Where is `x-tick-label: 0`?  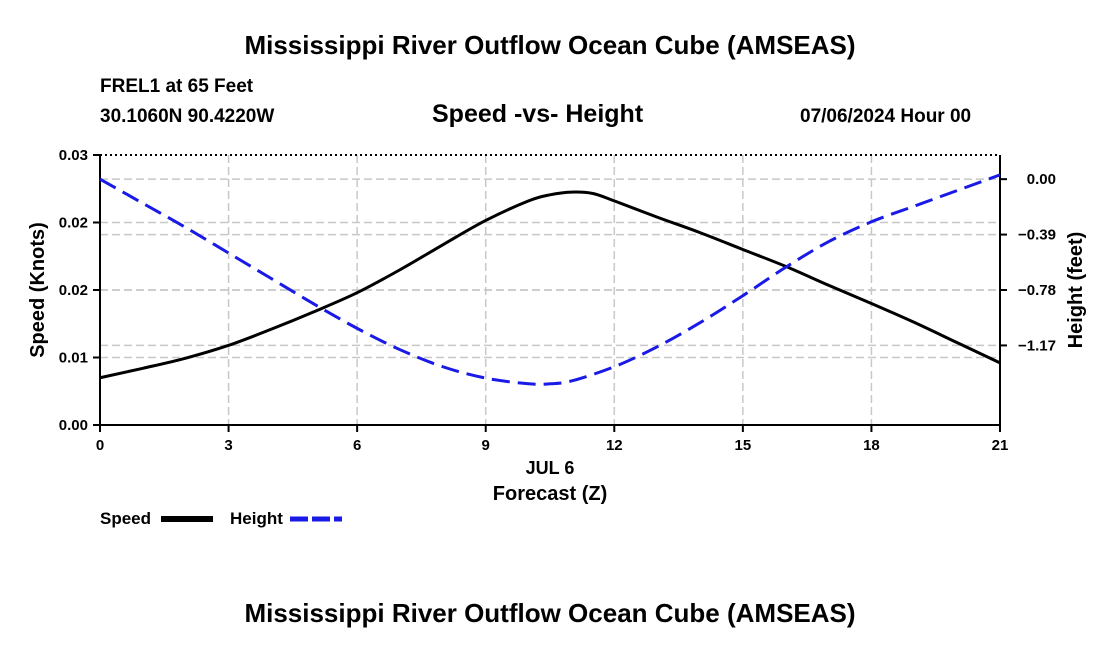
x-tick-label: 0 is located at coordinates (100, 445).